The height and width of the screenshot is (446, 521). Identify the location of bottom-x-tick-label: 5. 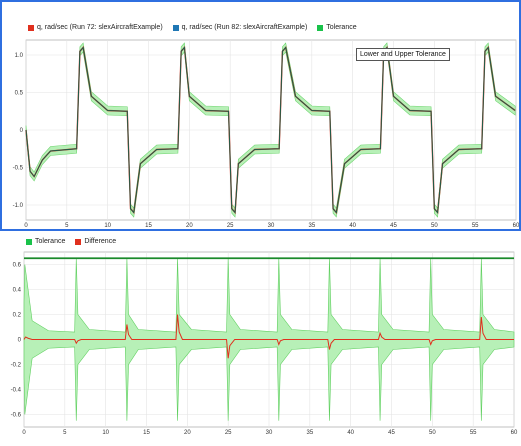
(65, 433).